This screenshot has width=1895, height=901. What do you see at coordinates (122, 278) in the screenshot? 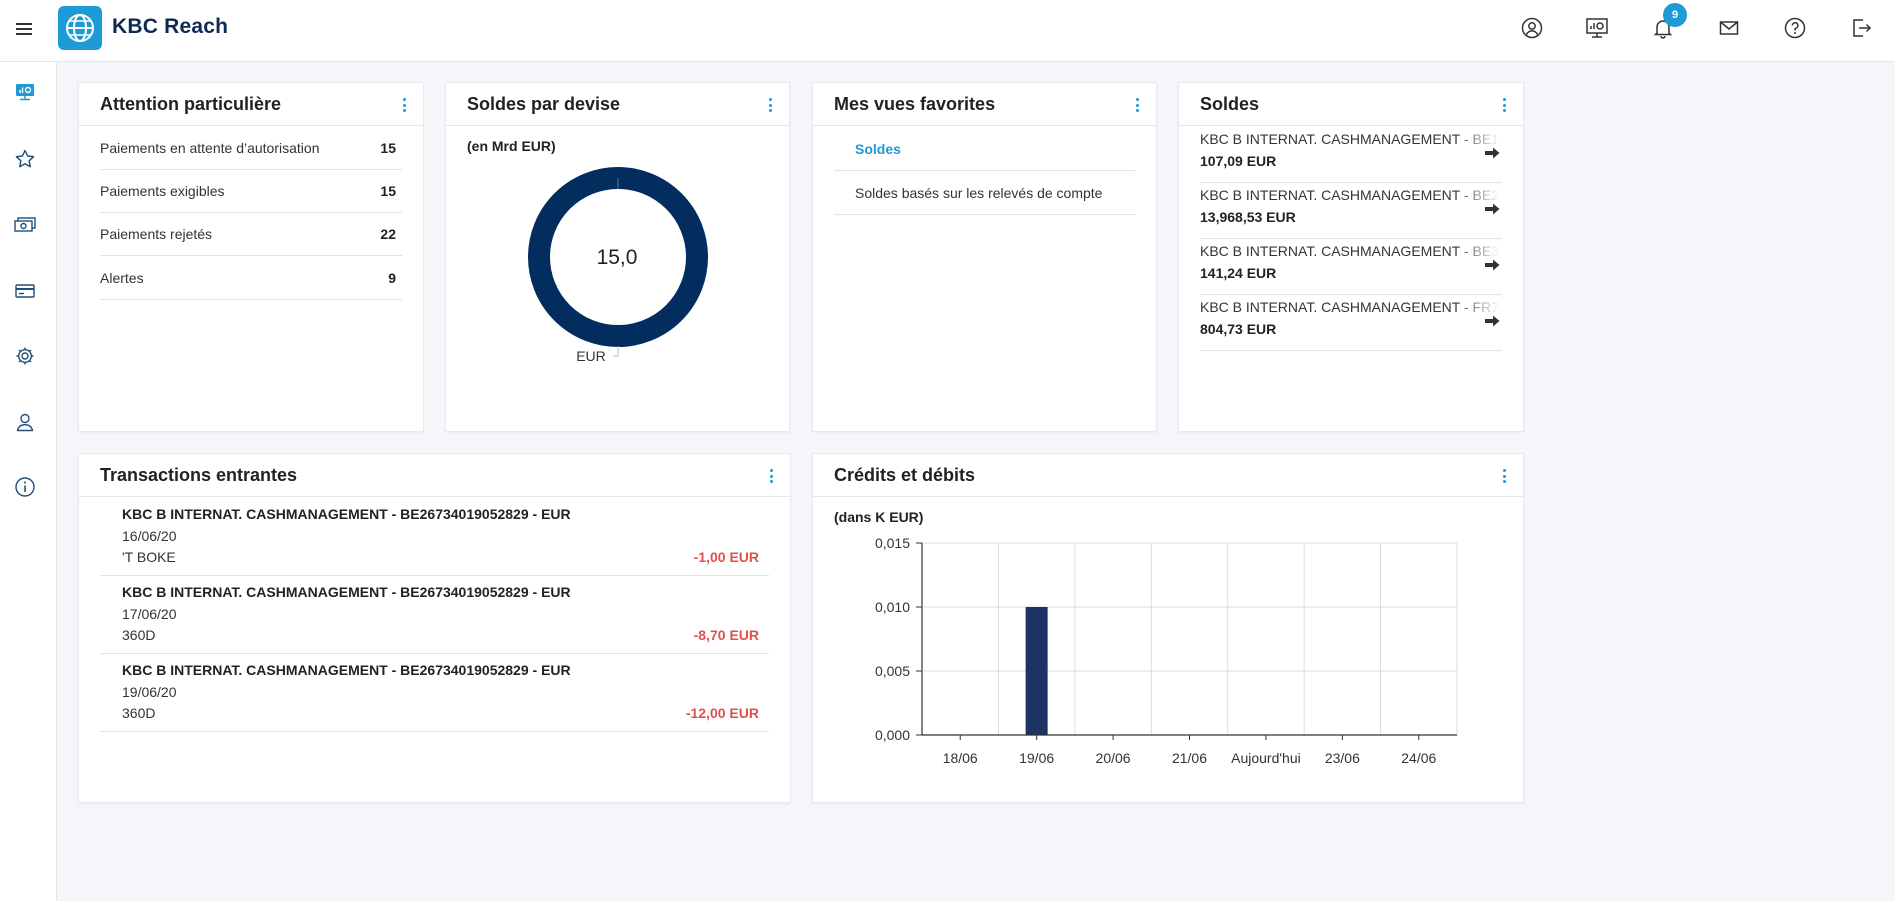
I see `row-label: Alertes` at bounding box center [122, 278].